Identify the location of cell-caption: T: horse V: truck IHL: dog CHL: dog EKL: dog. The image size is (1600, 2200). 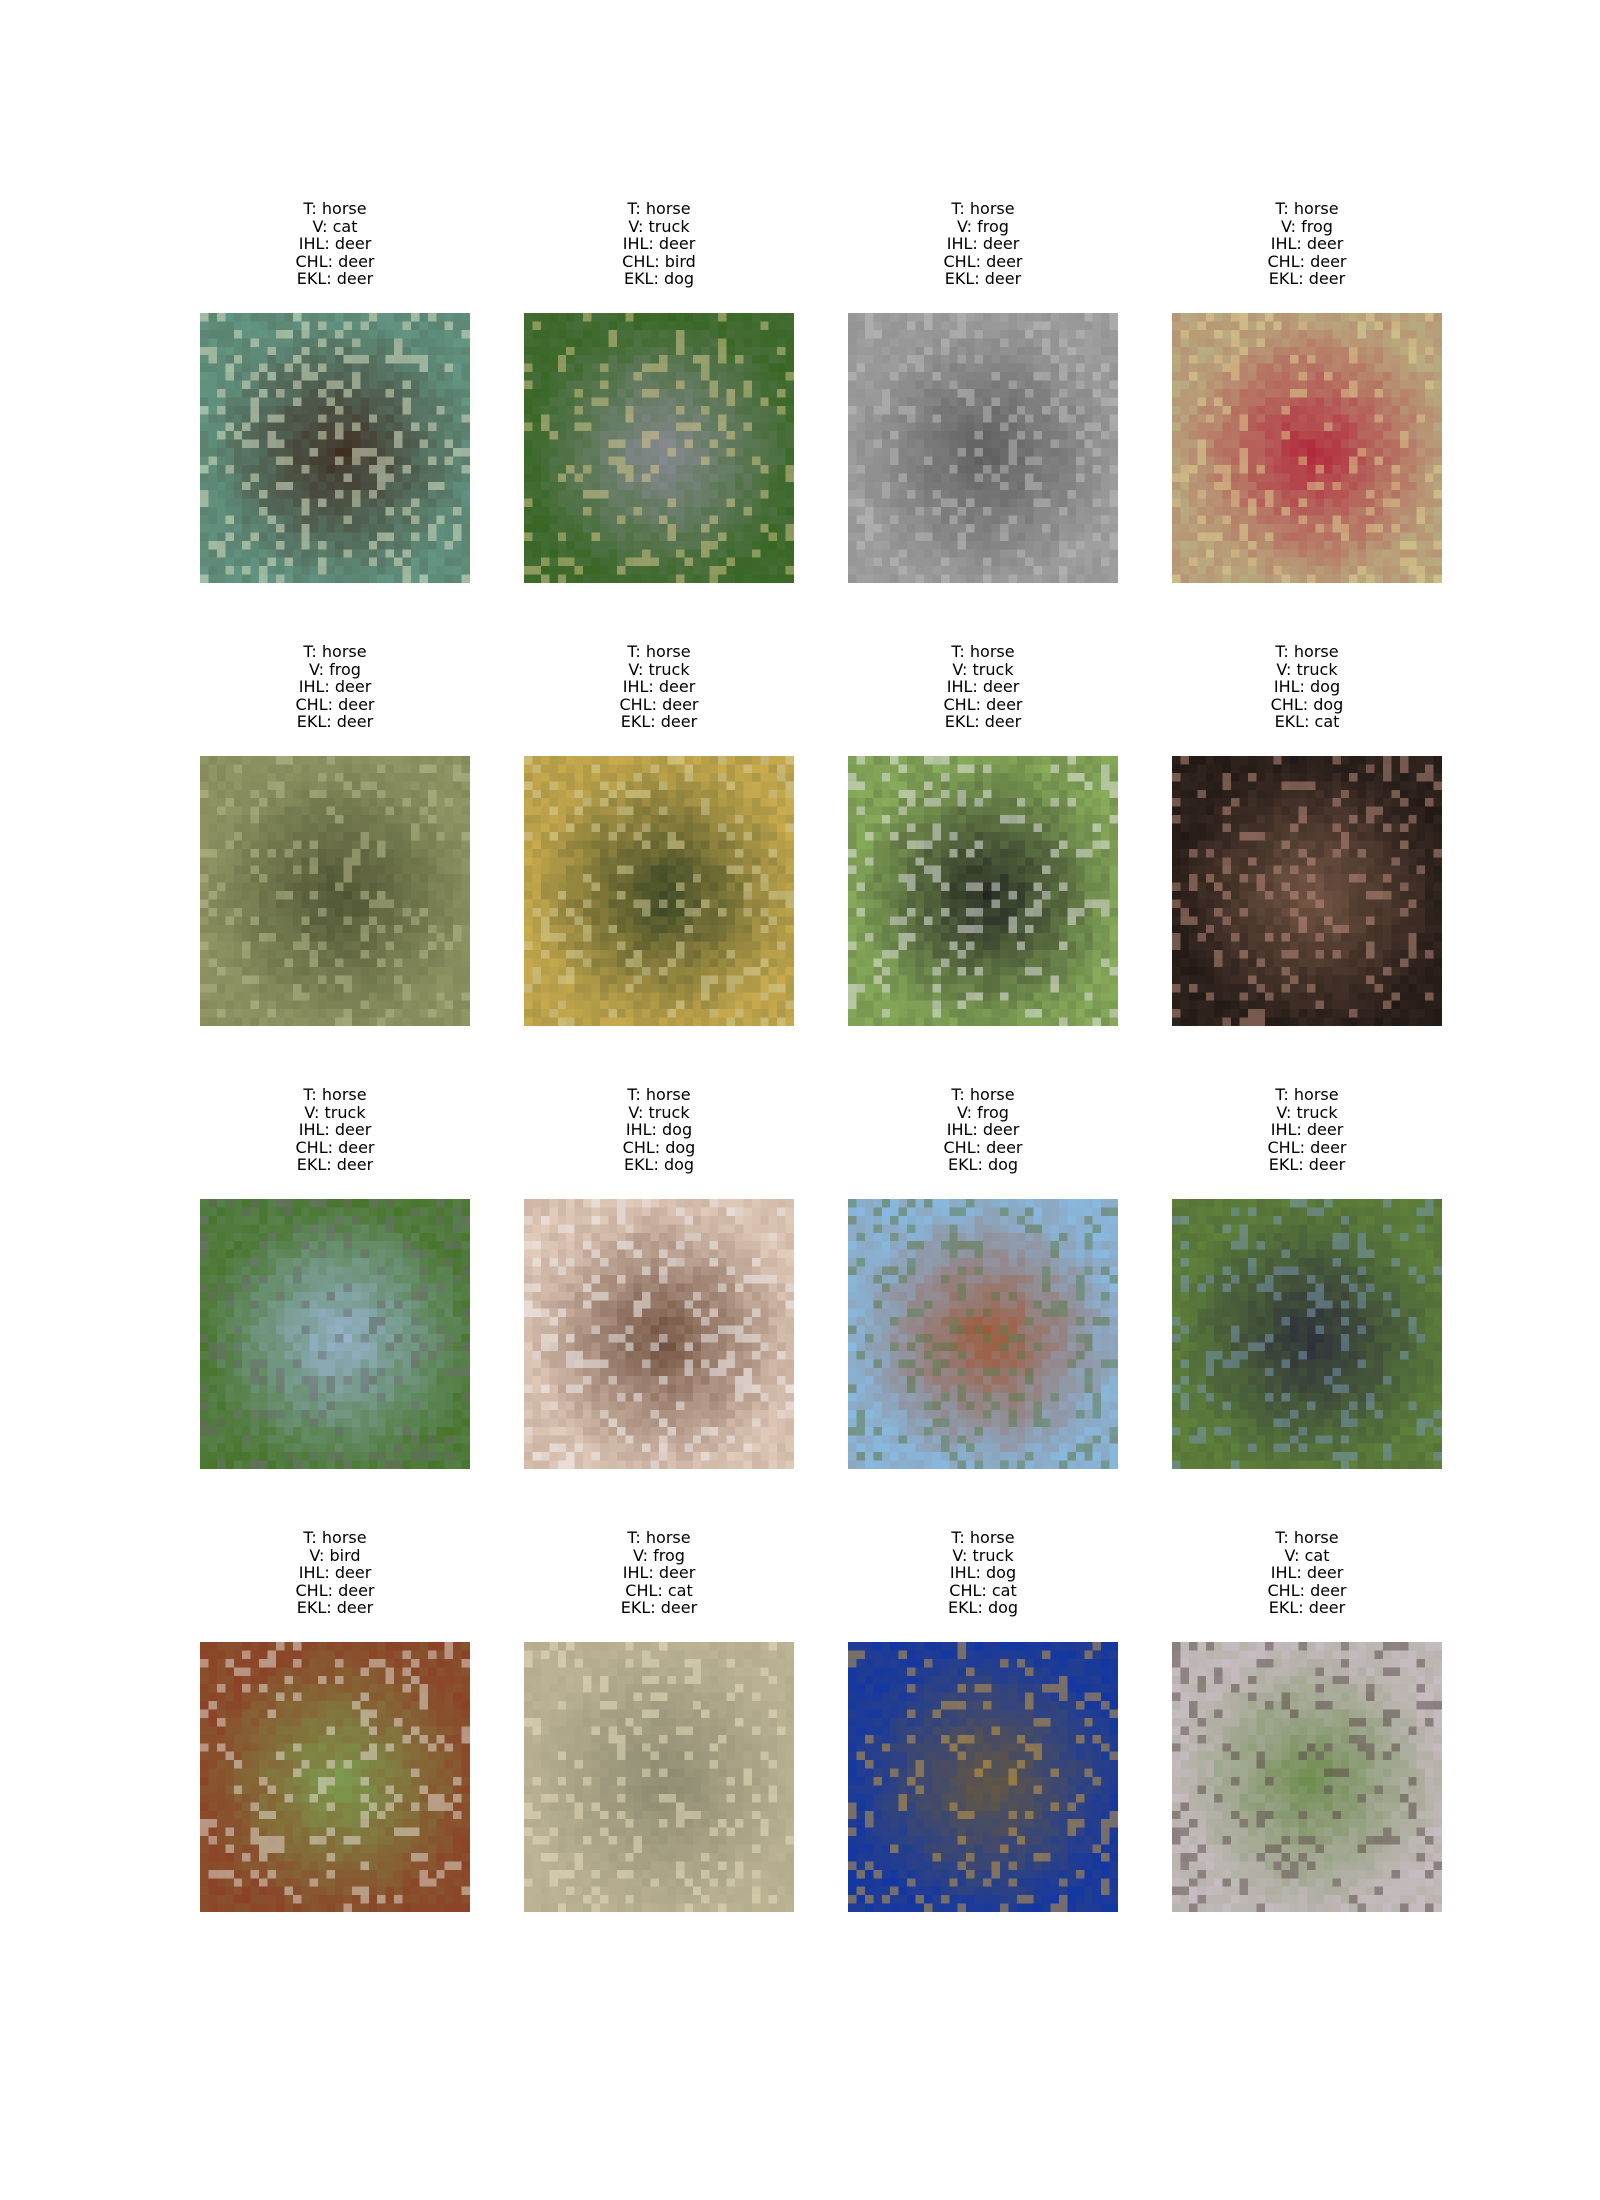
(659, 1130).